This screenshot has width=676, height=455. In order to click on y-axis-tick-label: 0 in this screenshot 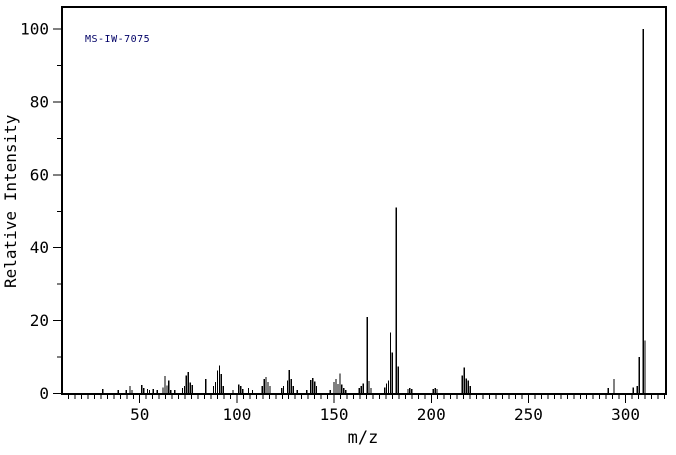, I will do `click(44, 393)`.